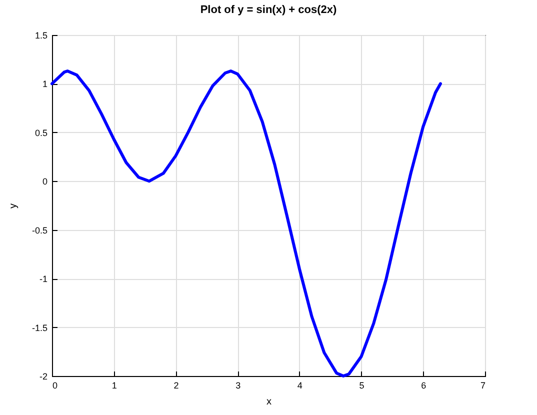 The width and height of the screenshot is (537, 415). I want to click on x-tick-label: 7, so click(483, 385).